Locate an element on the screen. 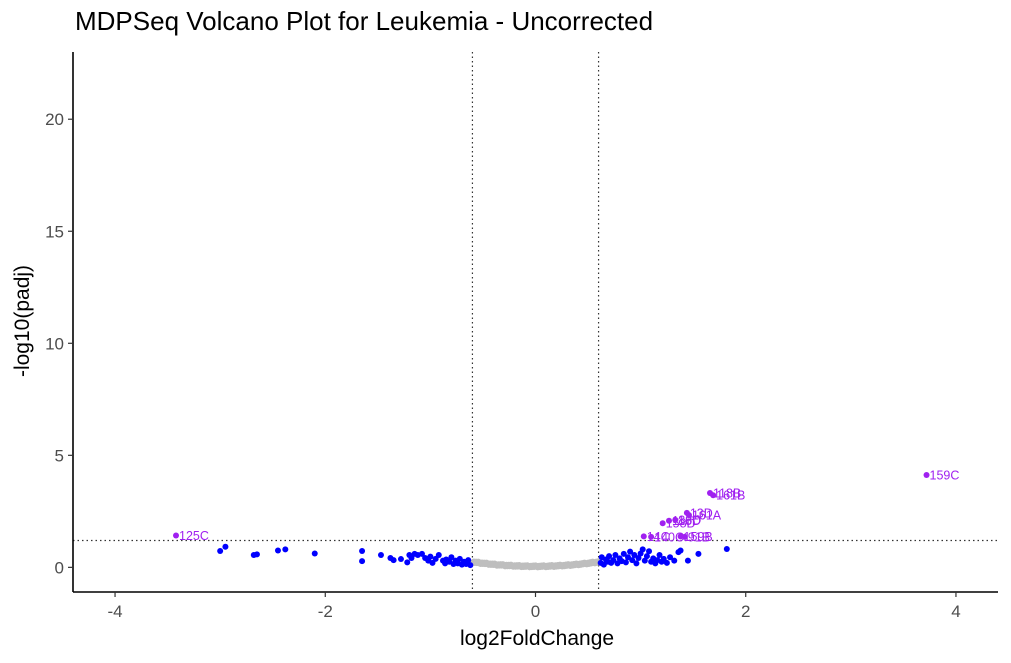  point-label: 118D is located at coordinates (686, 521).